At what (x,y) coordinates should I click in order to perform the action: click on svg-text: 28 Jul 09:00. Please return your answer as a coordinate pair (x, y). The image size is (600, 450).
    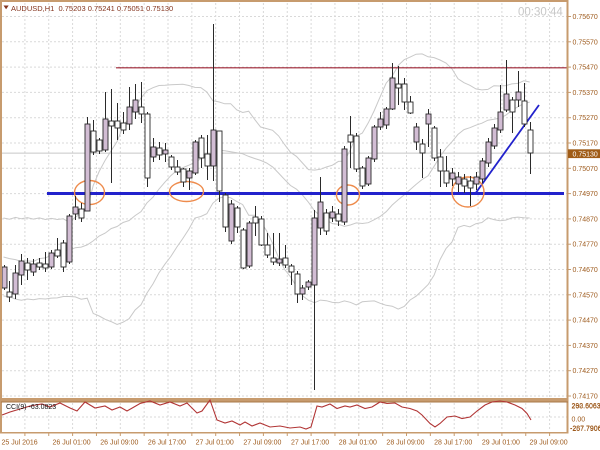
    Looking at the image, I should click on (405, 443).